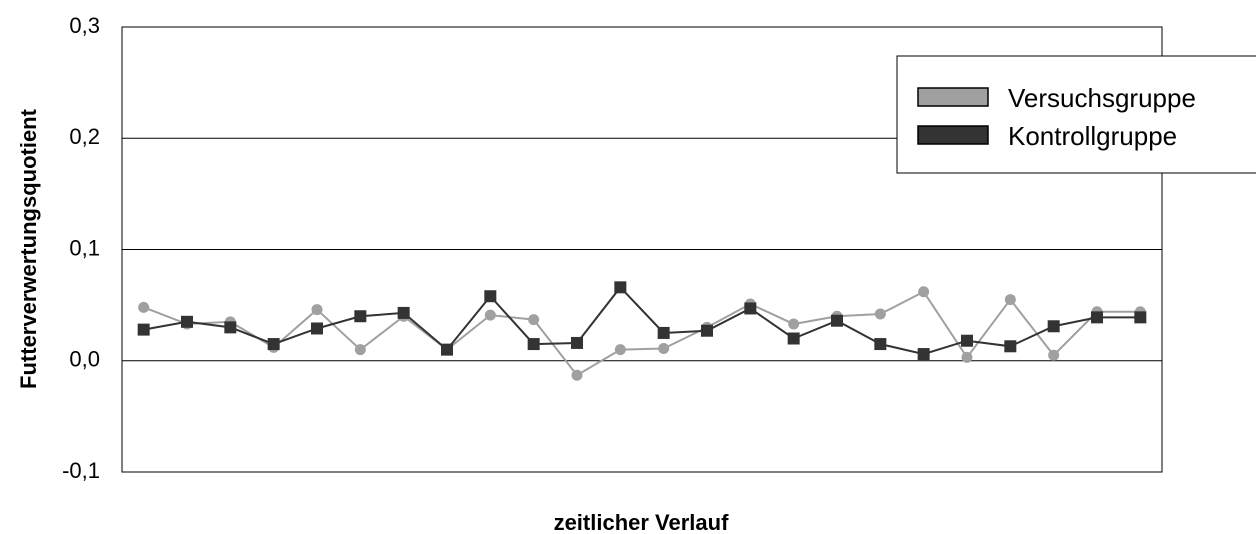  Describe the element at coordinates (642, 320) in the screenshot. I see `series-line-kontrollgruppe` at that location.